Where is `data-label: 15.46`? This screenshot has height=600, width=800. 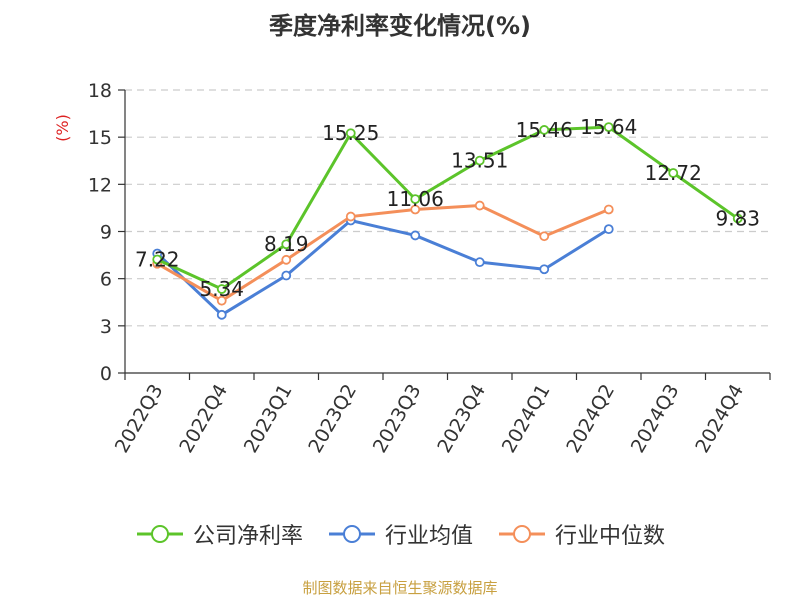 data-label: 15.46 is located at coordinates (544, 130).